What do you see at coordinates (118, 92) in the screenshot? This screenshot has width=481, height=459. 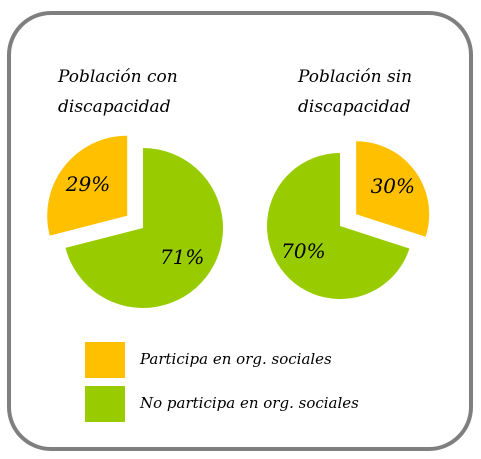 I see `chart-title: Población con discapacidad` at bounding box center [118, 92].